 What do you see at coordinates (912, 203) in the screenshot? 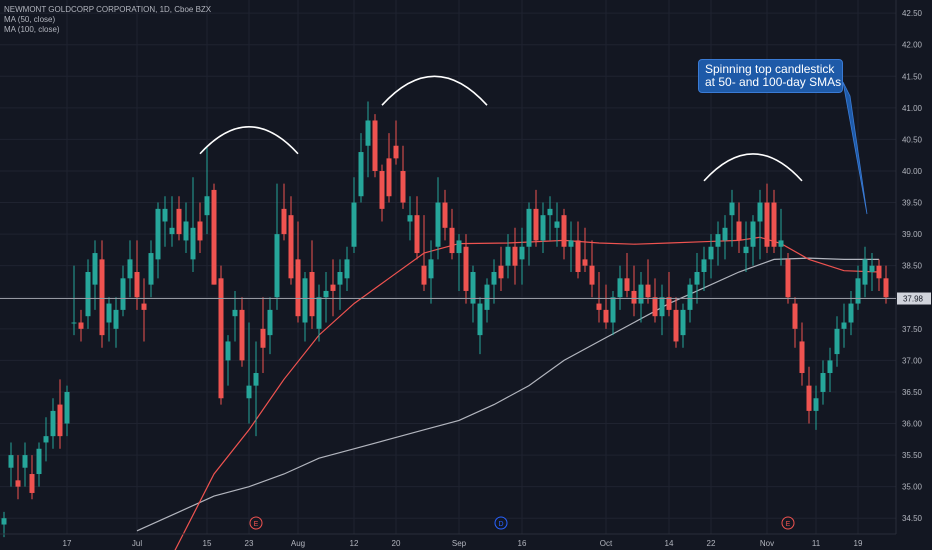
I see `y-tick-label: 39.50` at bounding box center [912, 203].